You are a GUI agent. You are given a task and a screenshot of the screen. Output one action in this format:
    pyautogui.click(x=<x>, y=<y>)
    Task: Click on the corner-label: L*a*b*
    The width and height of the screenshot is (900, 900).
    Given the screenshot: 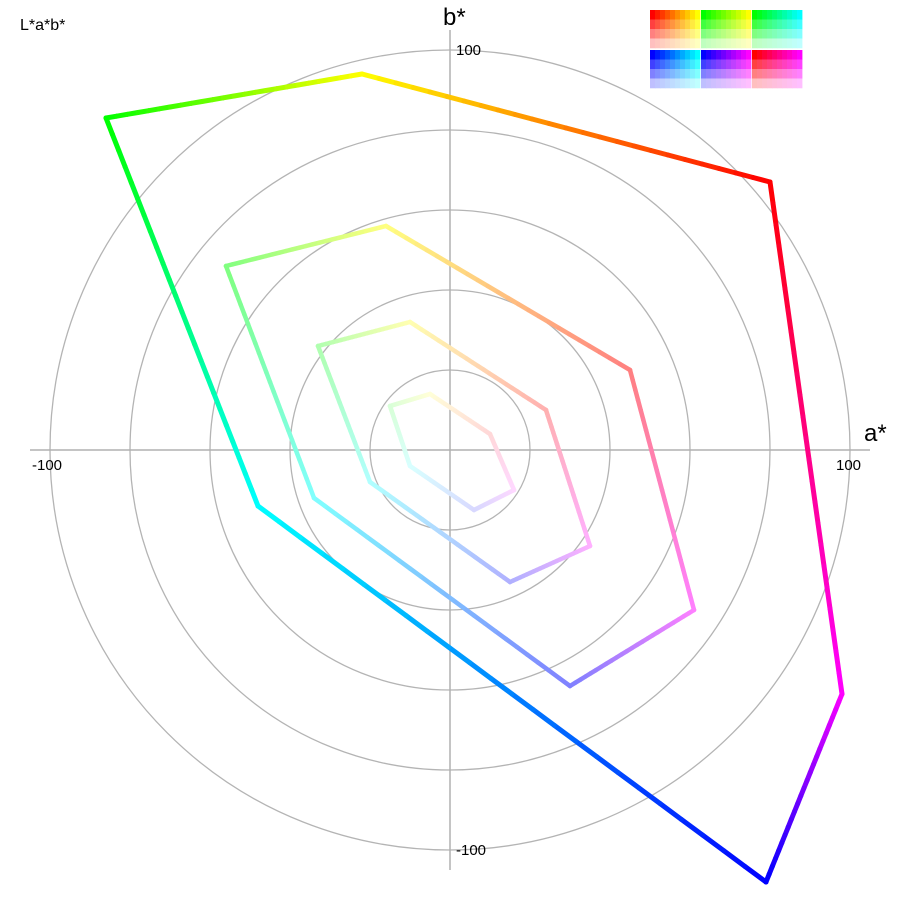 What is the action you would take?
    pyautogui.click(x=42, y=25)
    